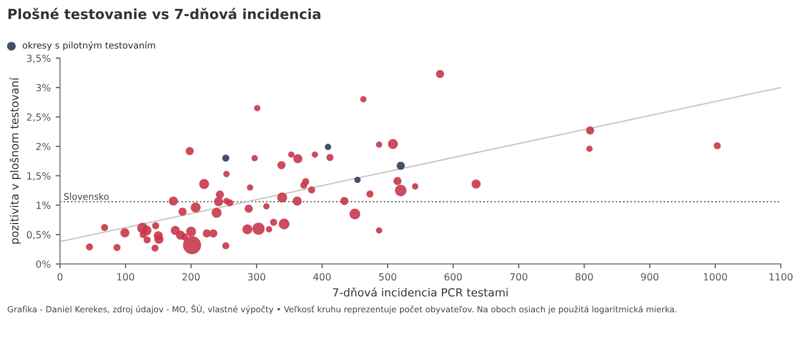  What do you see at coordinates (781, 277) in the screenshot?
I see `x-tick-label: 1100` at bounding box center [781, 277].